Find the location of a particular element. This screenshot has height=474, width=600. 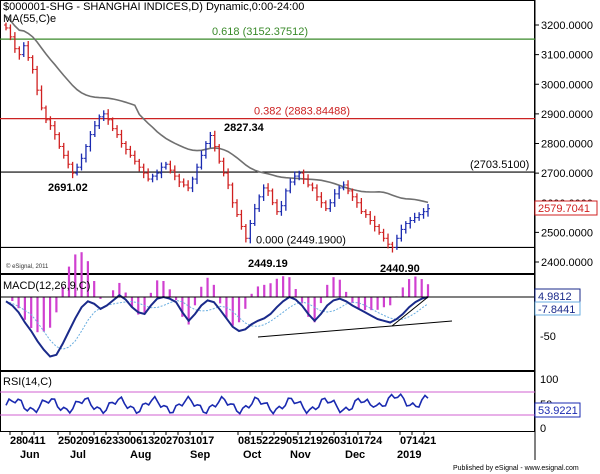

day-tick-label: 13 is located at coordinates (148, 441).